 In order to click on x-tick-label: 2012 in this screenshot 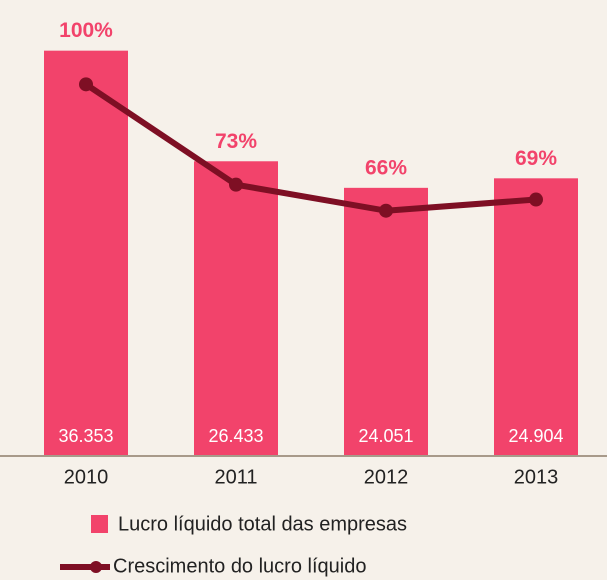, I will do `click(386, 477)`.